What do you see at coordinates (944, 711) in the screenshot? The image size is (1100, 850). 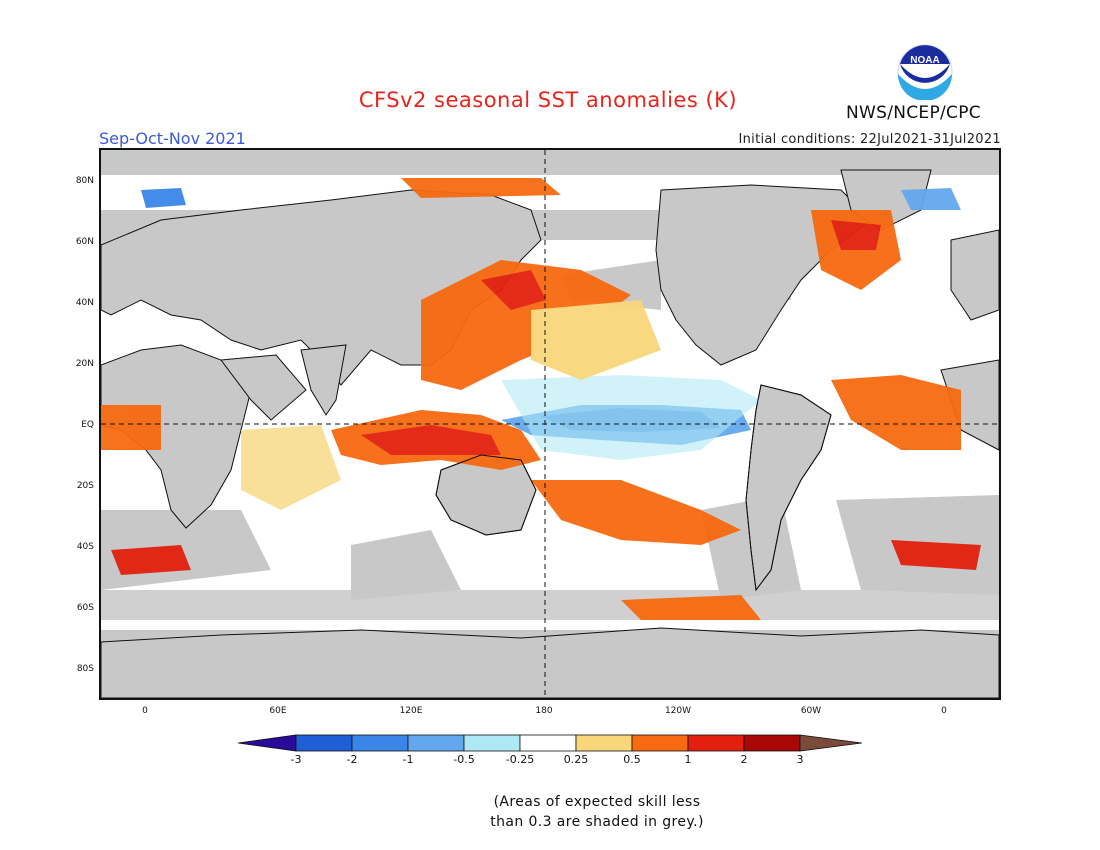 I see `lon-label-0-east: 0` at bounding box center [944, 711].